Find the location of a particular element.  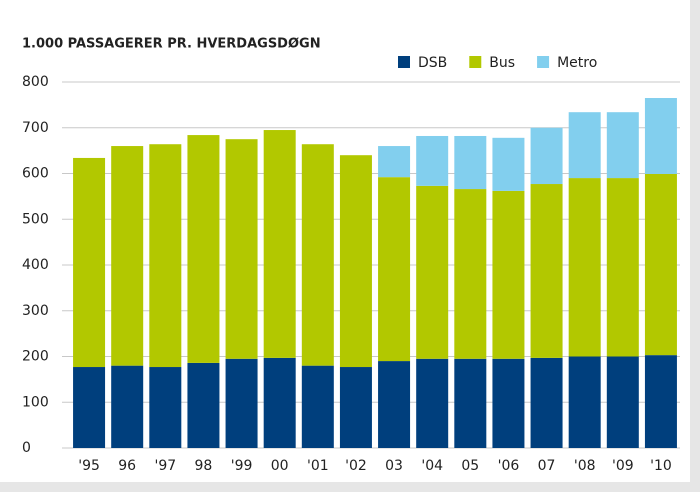

x-tick-label: '97 is located at coordinates (165, 466).